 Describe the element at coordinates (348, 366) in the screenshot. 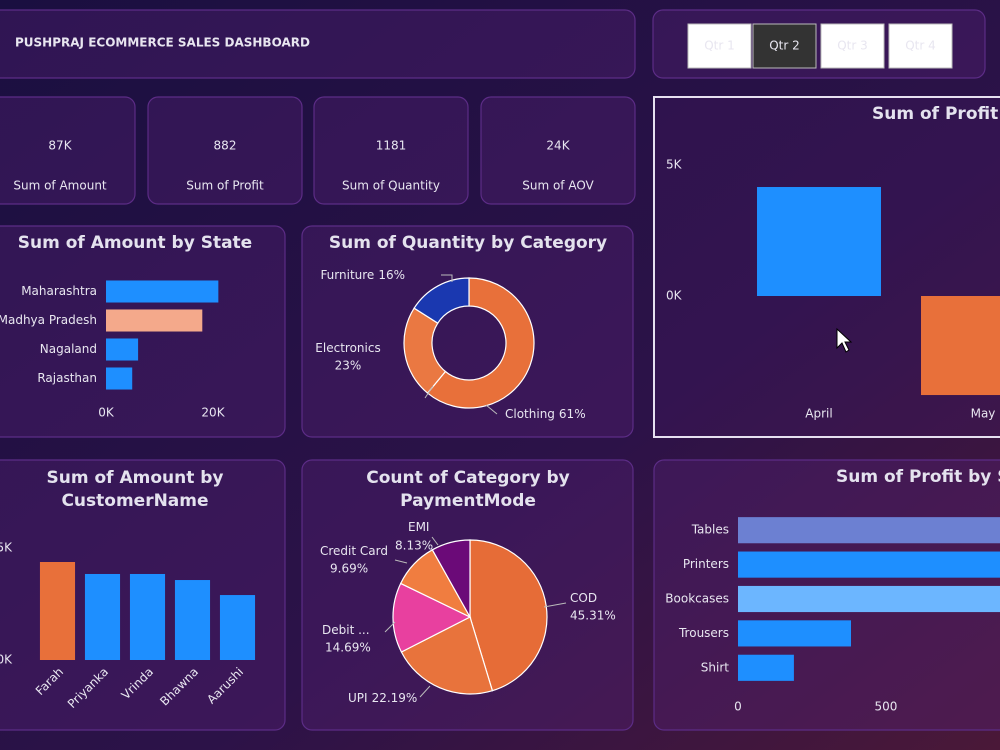

I see `value-label: 23%` at that location.